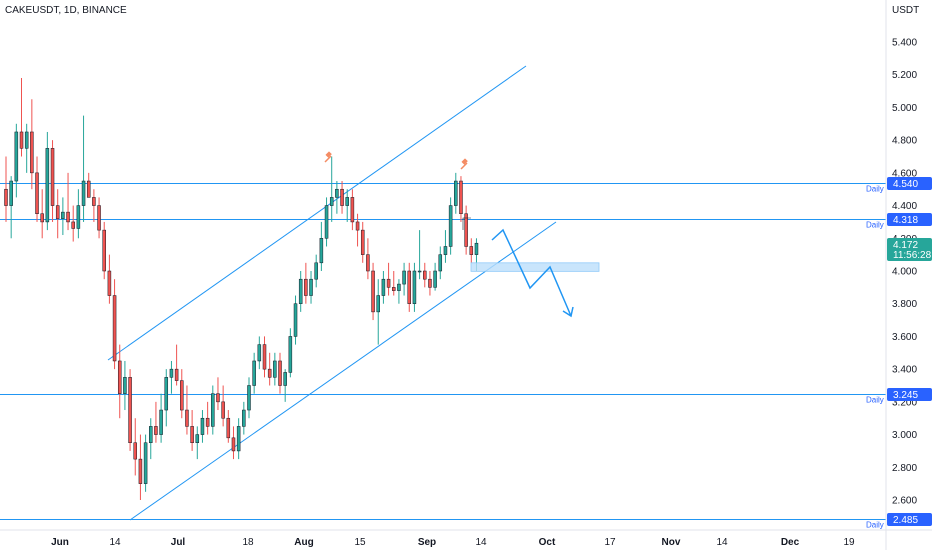  What do you see at coordinates (905, 220) in the screenshot?
I see `level-tag-value-1: 4.318` at bounding box center [905, 220].